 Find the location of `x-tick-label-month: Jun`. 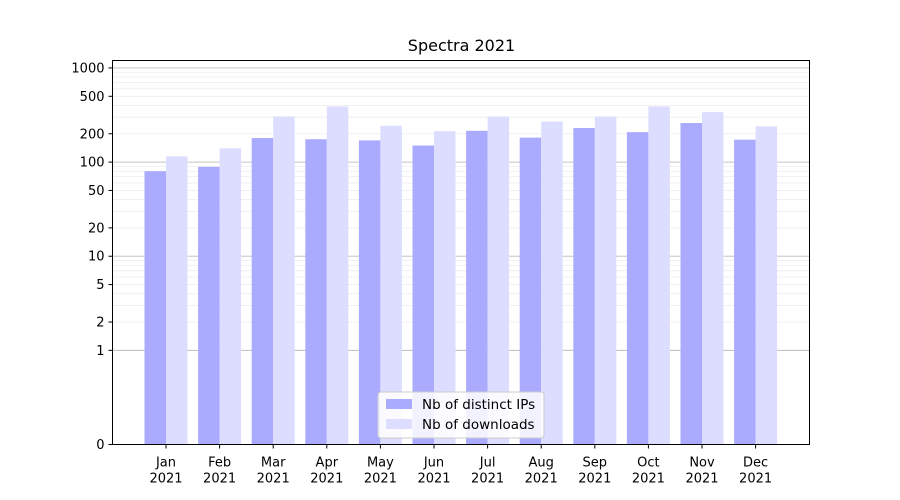

x-tick-label-month: Jun is located at coordinates (433, 463).